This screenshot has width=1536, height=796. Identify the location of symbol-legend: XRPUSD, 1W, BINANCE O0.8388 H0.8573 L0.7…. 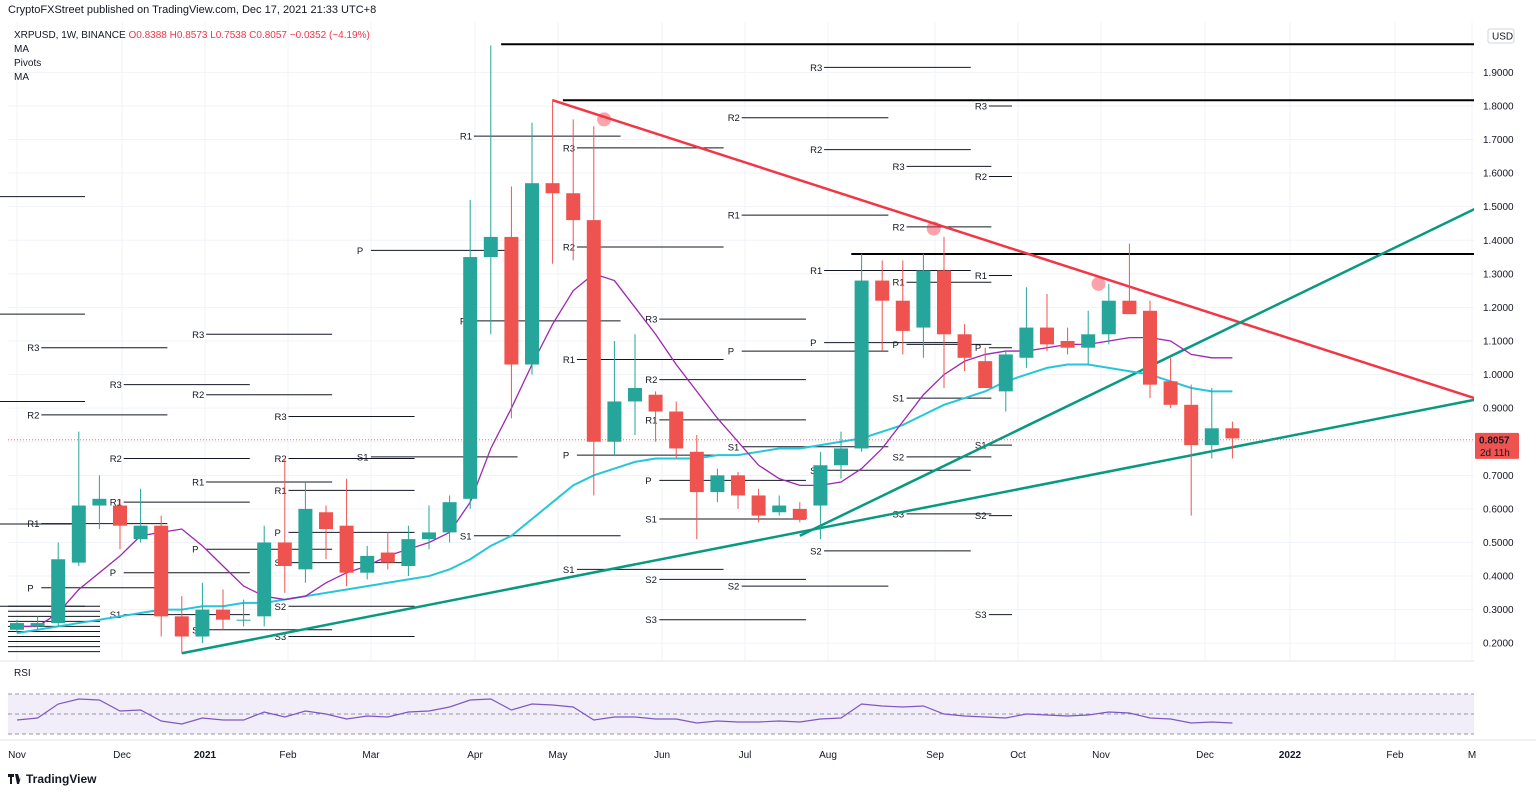
(192, 35).